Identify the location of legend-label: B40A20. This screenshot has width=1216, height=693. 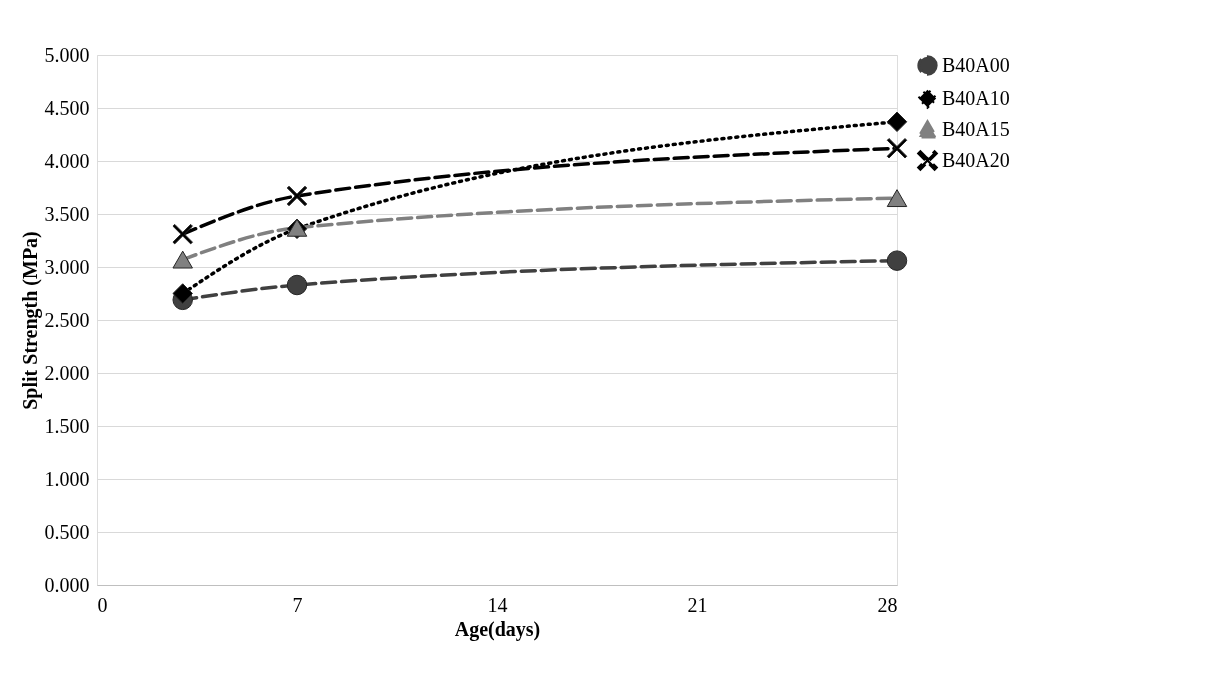
(976, 159).